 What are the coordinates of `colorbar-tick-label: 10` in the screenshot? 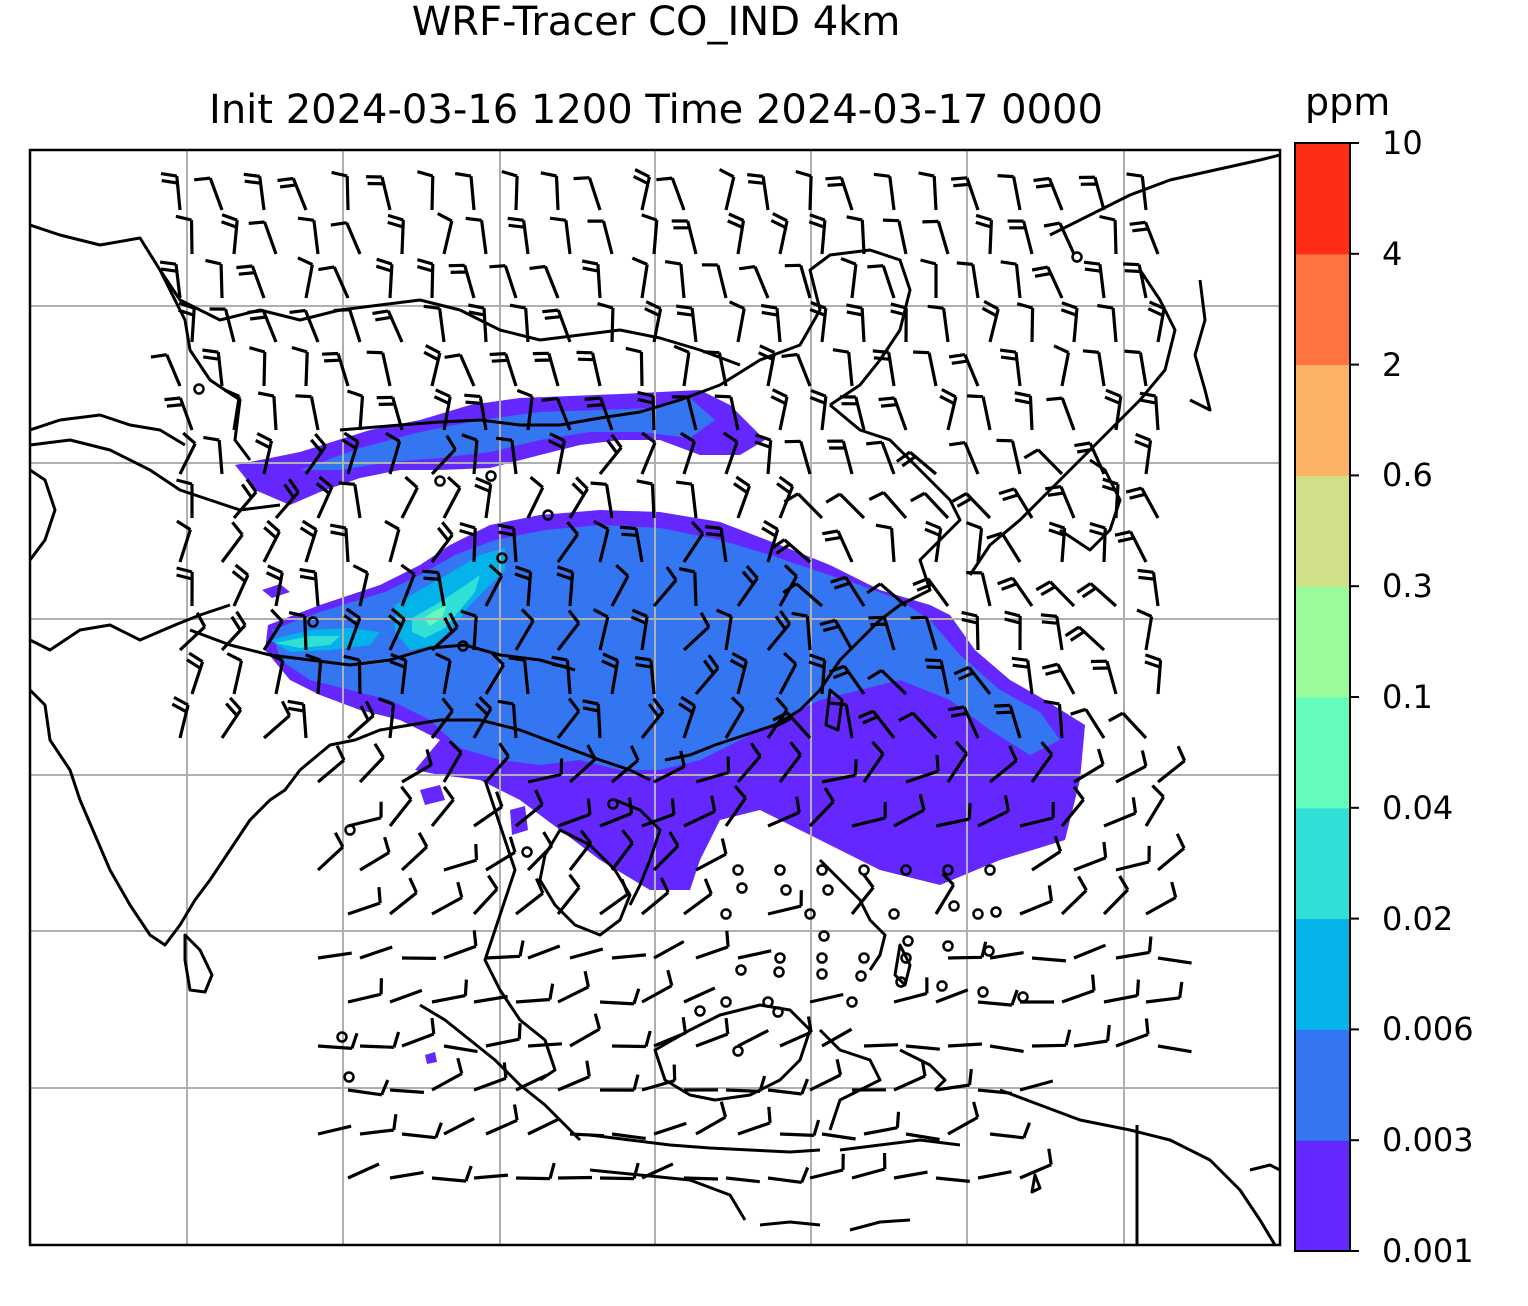 It's located at (1402, 143).